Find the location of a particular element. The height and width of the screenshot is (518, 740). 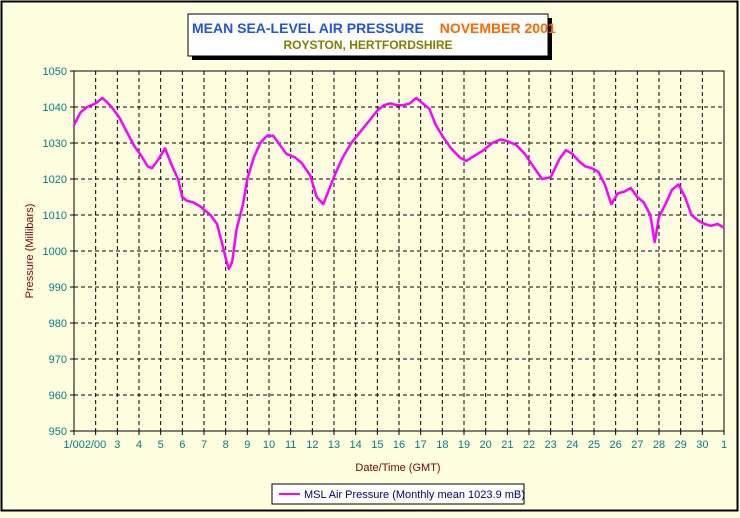

x-tick-label: 14 is located at coordinates (356, 445).